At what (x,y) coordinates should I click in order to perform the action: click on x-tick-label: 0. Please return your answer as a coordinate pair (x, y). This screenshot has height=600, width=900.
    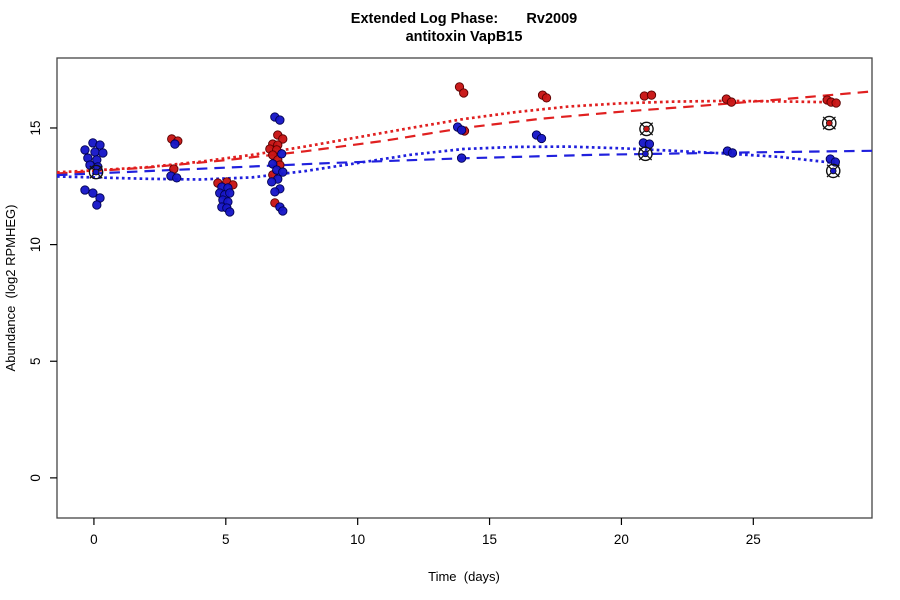
    Looking at the image, I should click on (94, 539).